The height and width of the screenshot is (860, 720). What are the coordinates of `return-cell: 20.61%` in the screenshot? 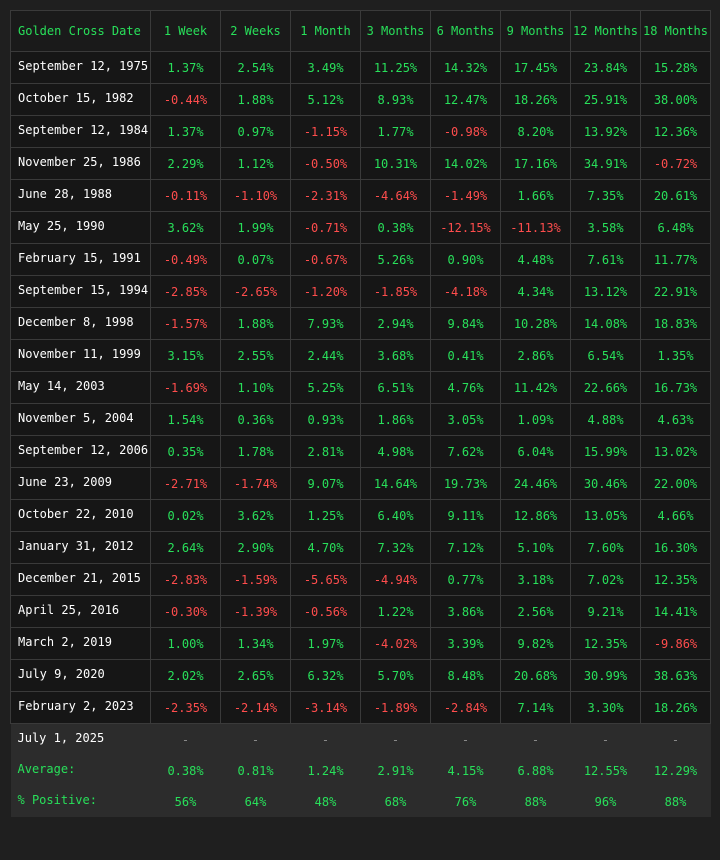 It's located at (675, 195).